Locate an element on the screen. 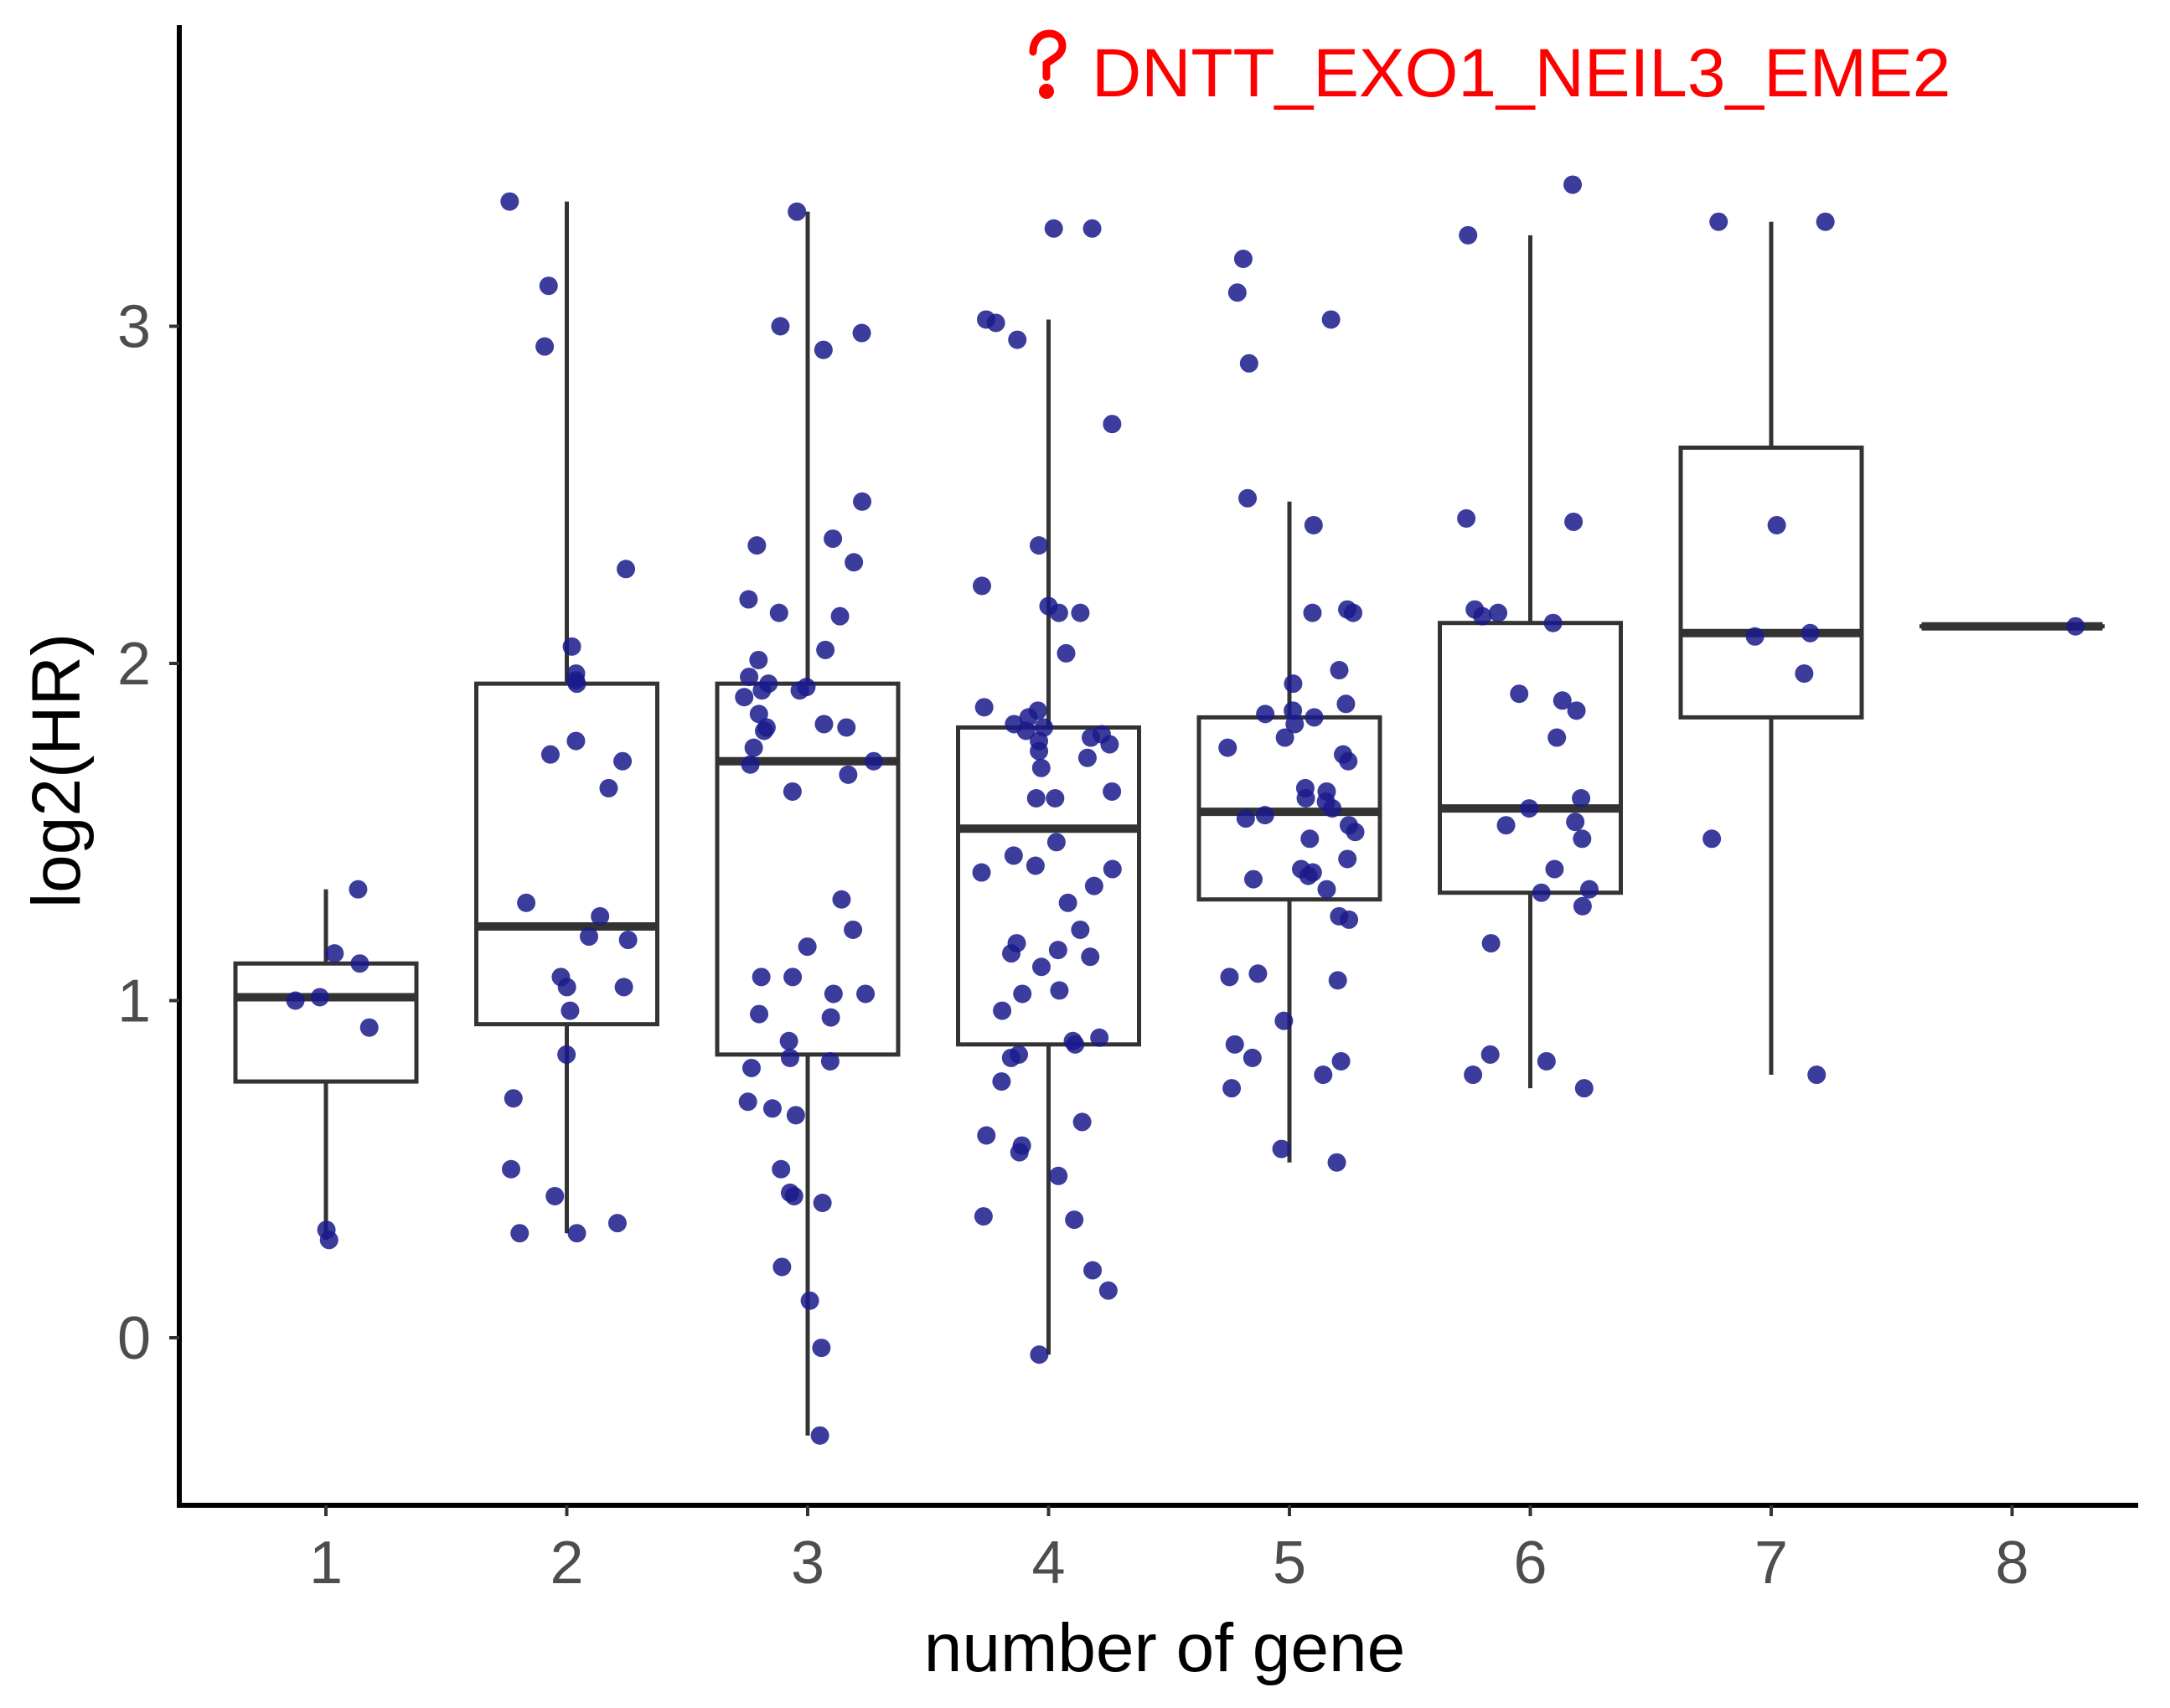 The width and height of the screenshot is (2170, 1708). y-tick-label: 1 is located at coordinates (134, 1001).